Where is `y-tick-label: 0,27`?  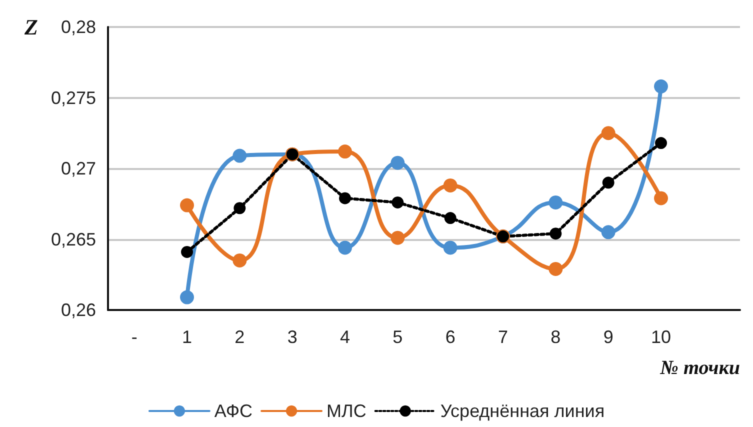 y-tick-label: 0,27 is located at coordinates (78, 168).